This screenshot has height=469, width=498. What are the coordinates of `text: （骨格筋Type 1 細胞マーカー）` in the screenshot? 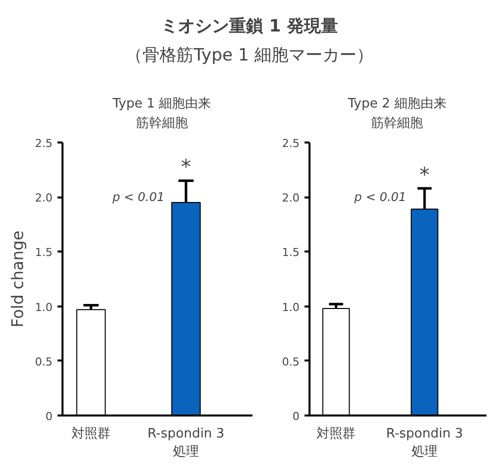 It's located at (250, 56).